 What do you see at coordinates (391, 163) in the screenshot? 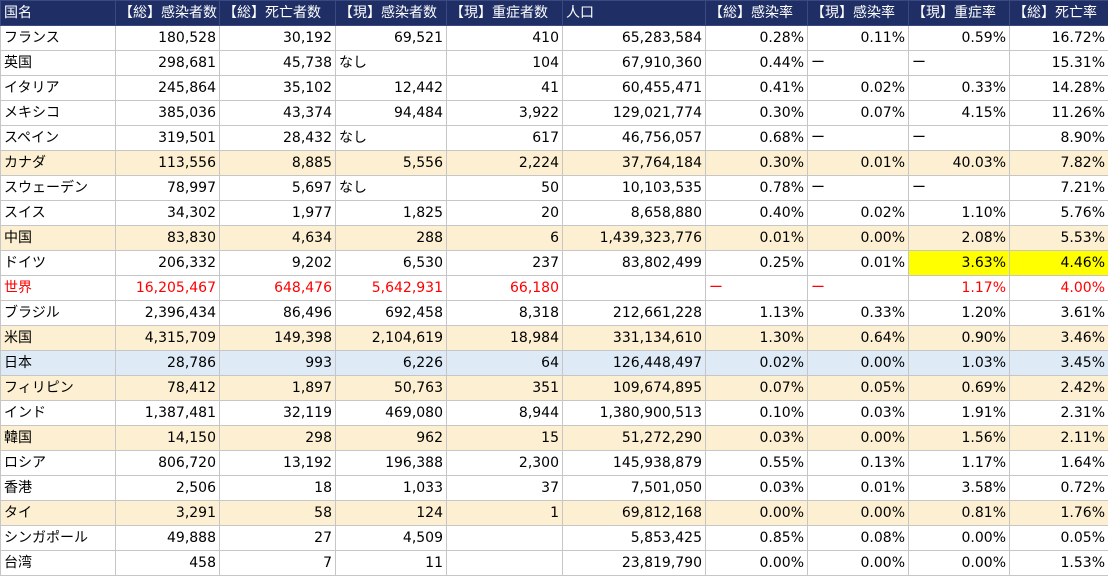
I see `cell-active-cases: 5,556` at bounding box center [391, 163].